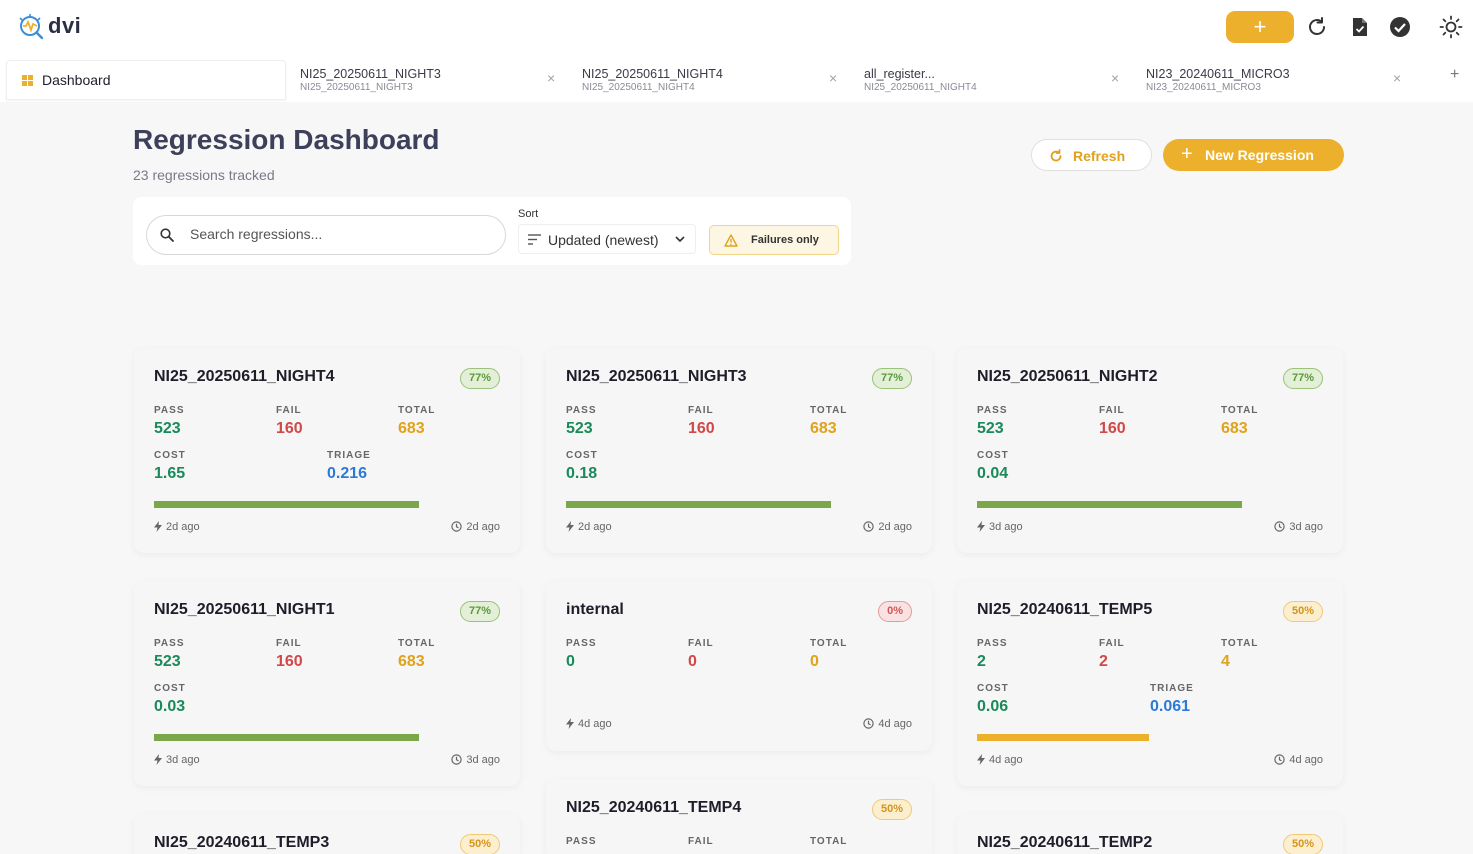 The width and height of the screenshot is (1473, 854). I want to click on cost-value: 1.65, so click(170, 473).